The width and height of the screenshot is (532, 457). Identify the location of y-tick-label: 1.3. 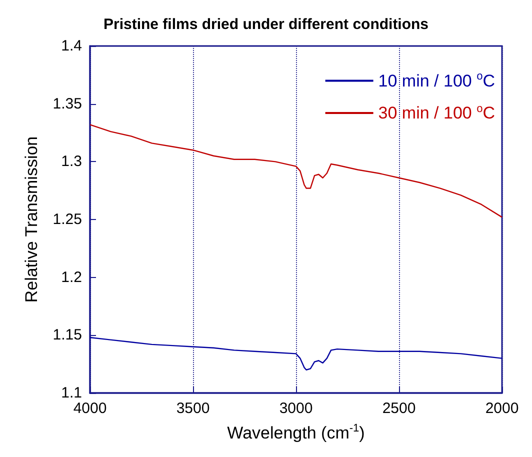
(71, 161).